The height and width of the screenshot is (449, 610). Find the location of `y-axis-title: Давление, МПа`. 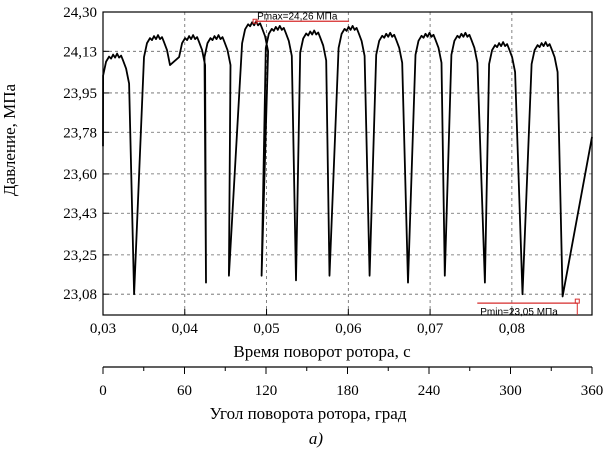

y-axis-title: Давление, МПа is located at coordinates (9, 139).